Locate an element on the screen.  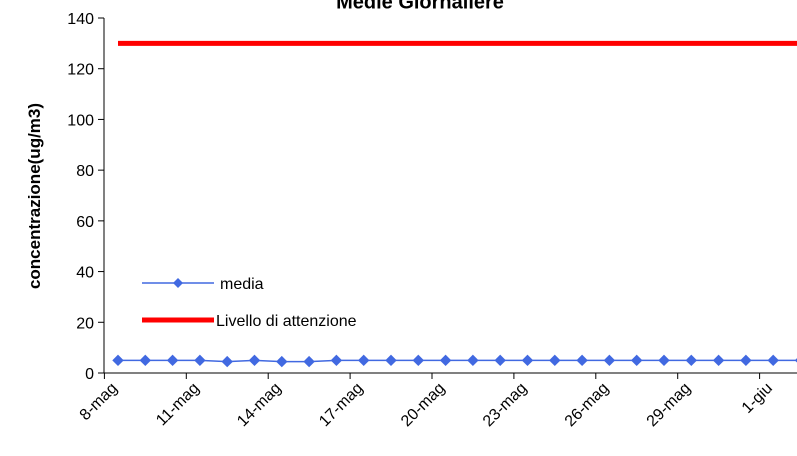
y-tick-label: 20 is located at coordinates (85, 323).